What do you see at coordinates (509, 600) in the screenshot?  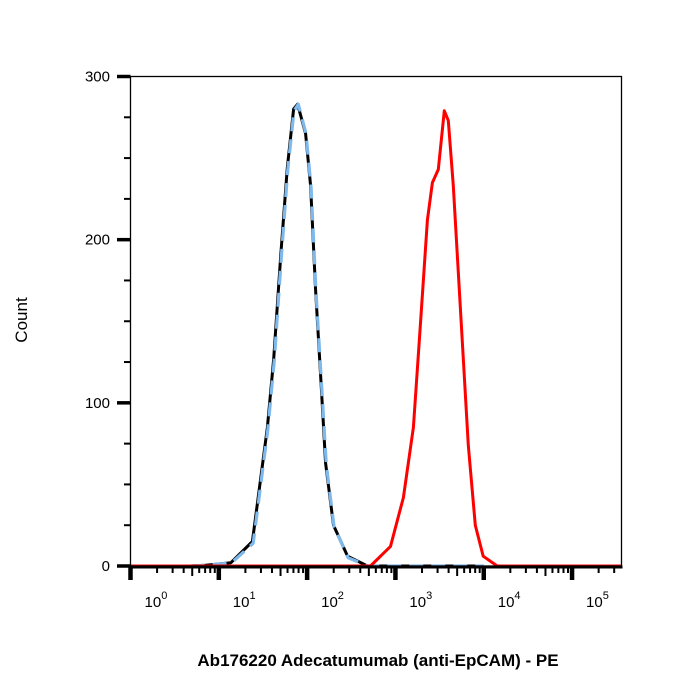 I see `x-tick-label: 10⁴` at bounding box center [509, 600].